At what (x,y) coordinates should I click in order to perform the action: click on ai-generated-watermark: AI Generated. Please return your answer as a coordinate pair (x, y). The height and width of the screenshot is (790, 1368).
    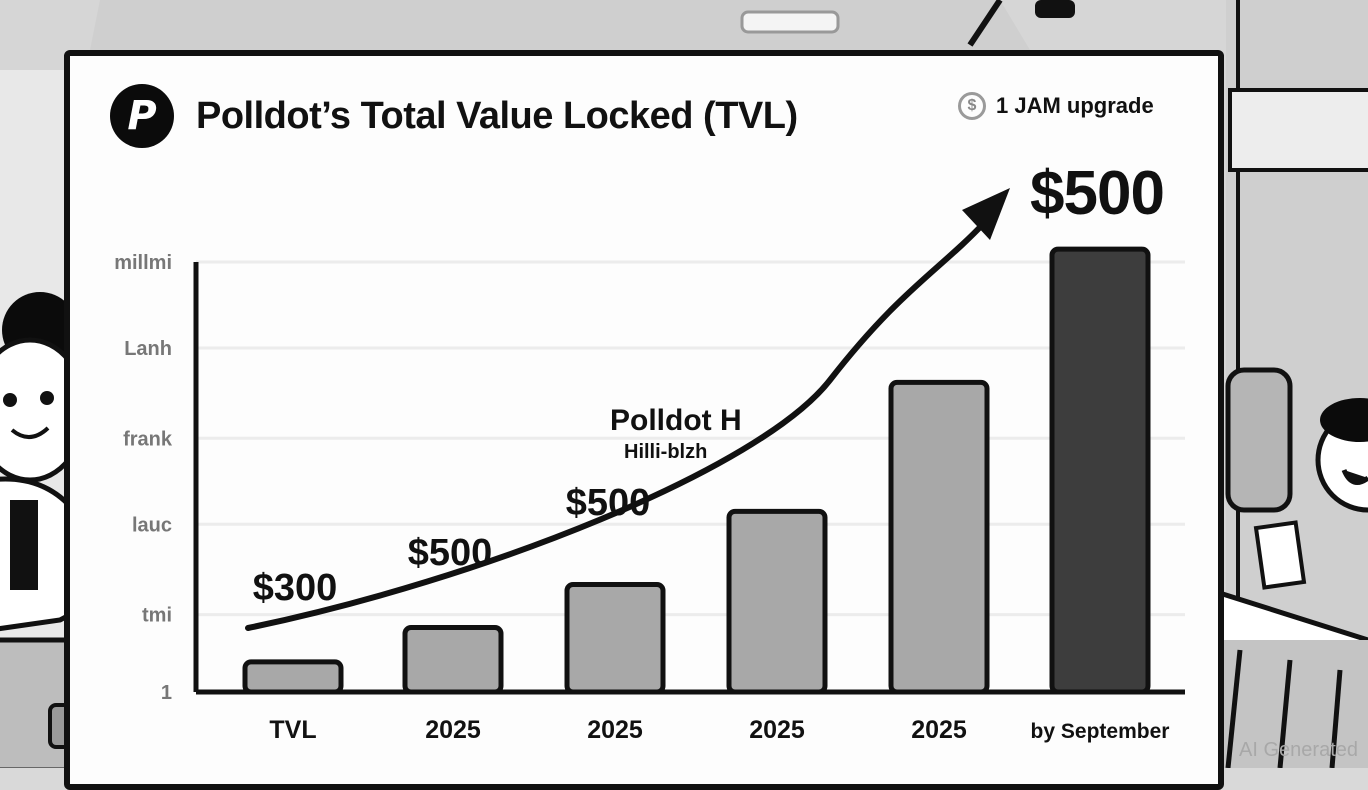
    Looking at the image, I should click on (1298, 750).